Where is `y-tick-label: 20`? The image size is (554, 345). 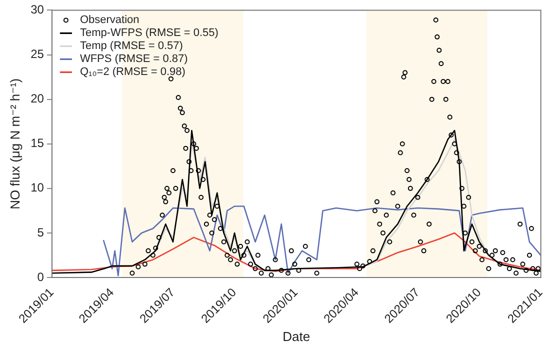 y-tick-label: 20 is located at coordinates (37, 99).